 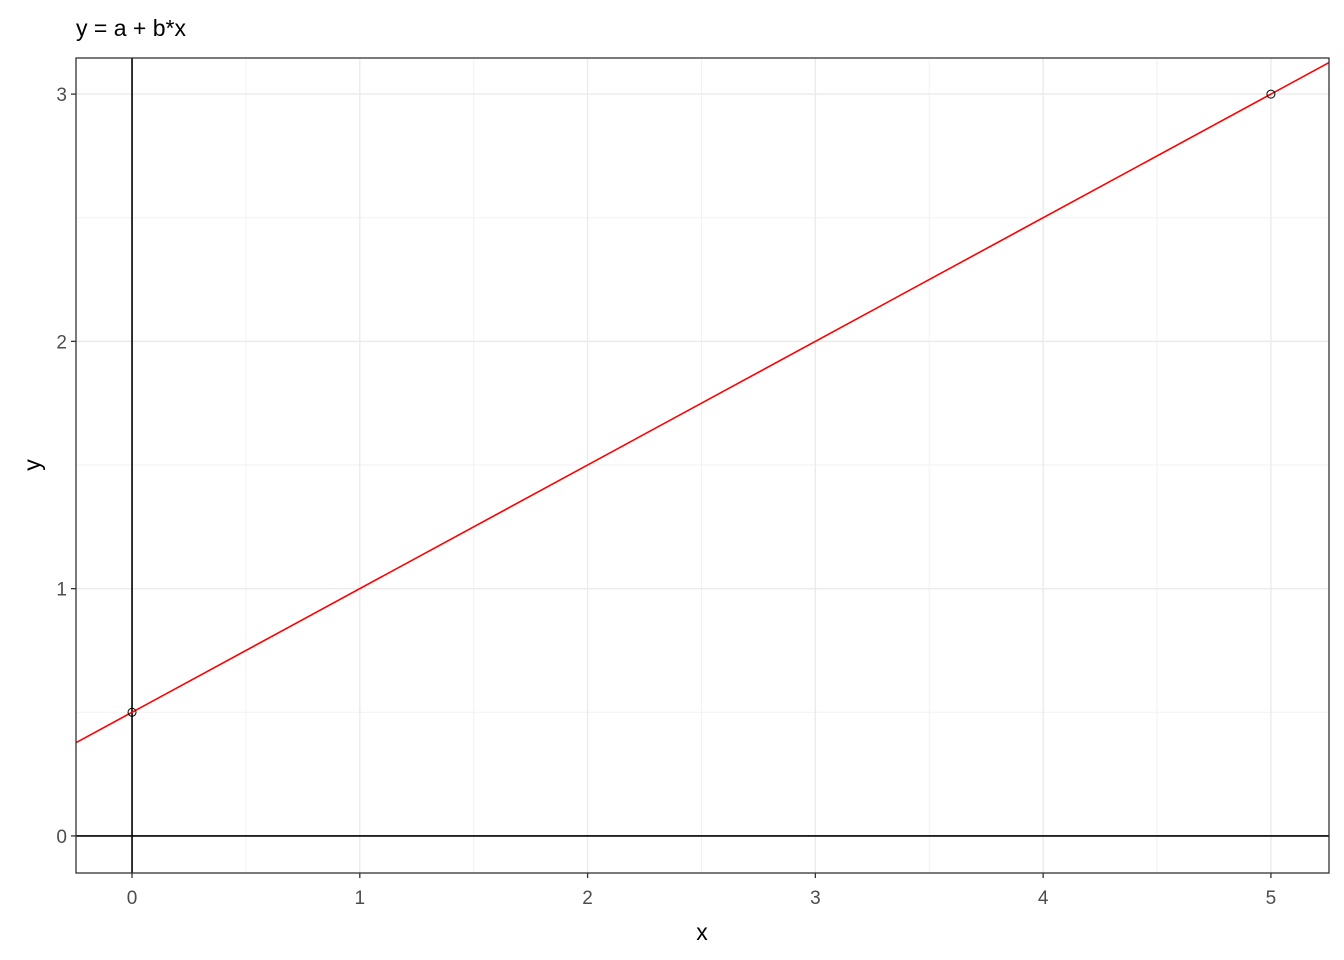 I want to click on x-tick-label: 0, so click(x=132, y=898).